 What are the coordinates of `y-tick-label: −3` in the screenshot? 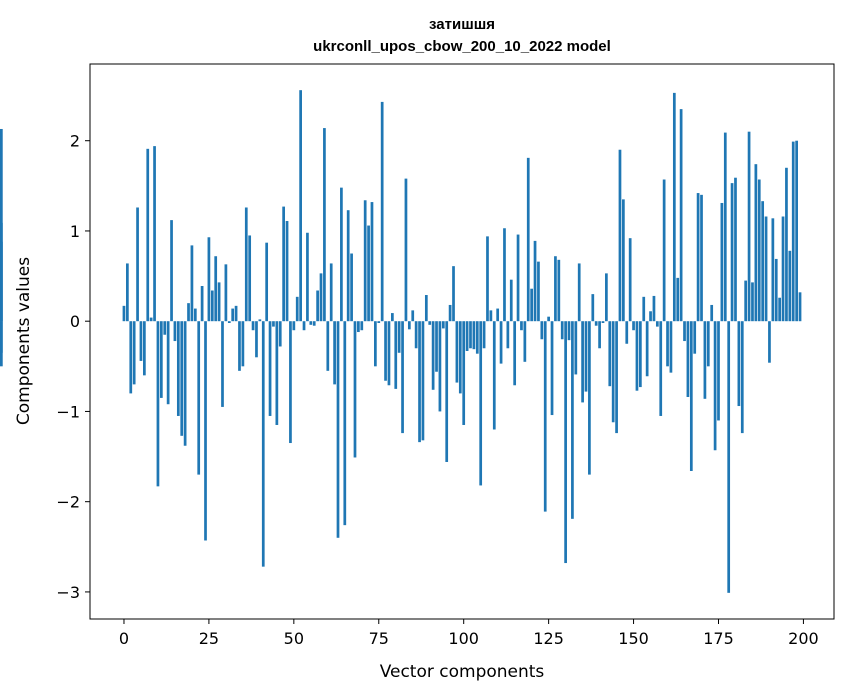 It's located at (68, 592).